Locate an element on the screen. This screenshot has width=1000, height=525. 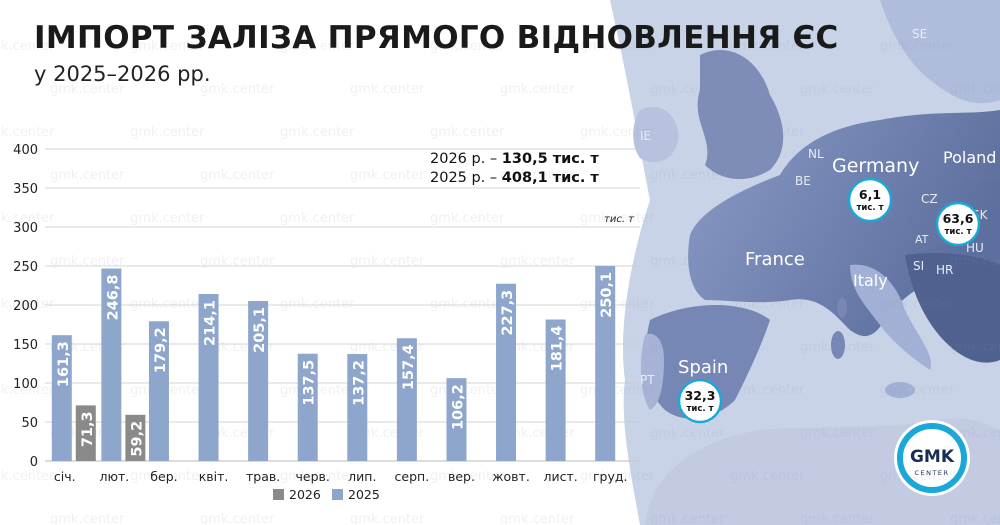
y-tick-label: 200 is located at coordinates (25, 306).